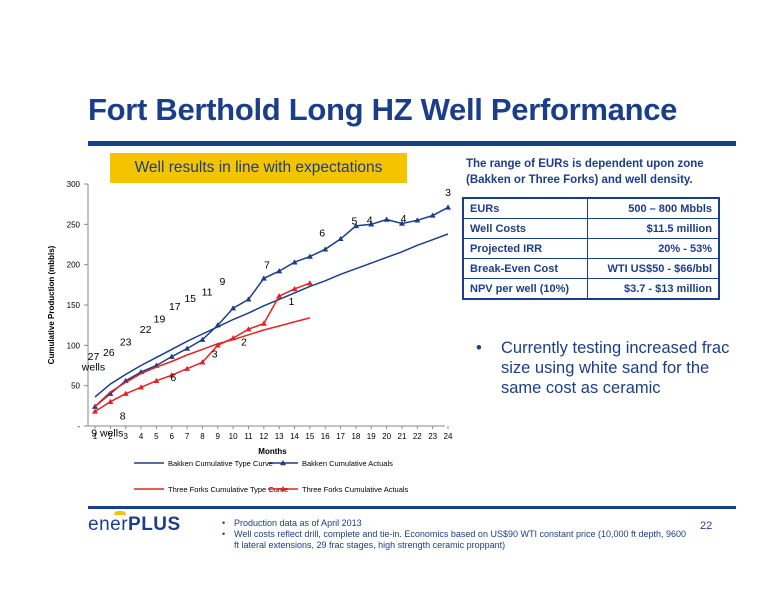  Describe the element at coordinates (417, 436) in the screenshot. I see `x-tick-label: 22` at that location.